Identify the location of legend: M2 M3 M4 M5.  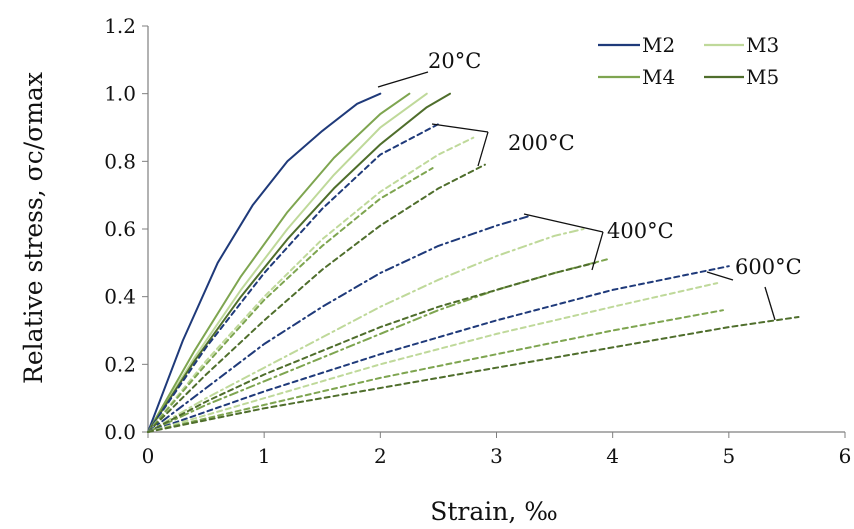
(688, 61).